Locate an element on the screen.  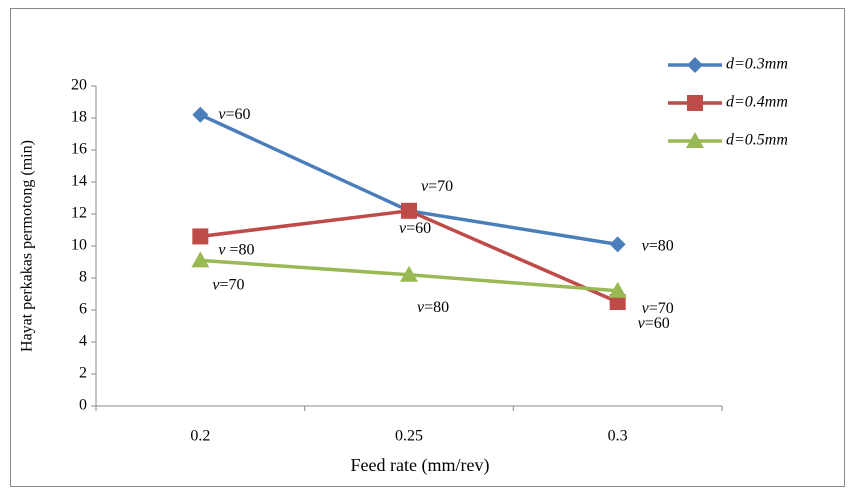
y-tick-label: 14 is located at coordinates (79, 181).